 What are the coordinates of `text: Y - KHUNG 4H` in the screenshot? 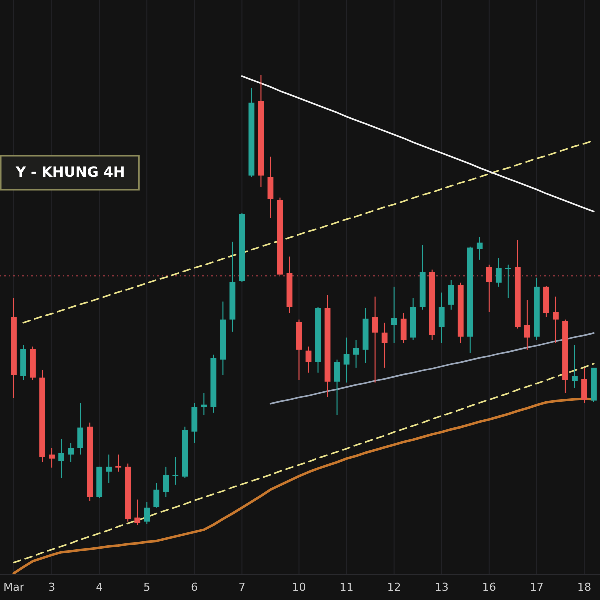 It's located at (70, 173).